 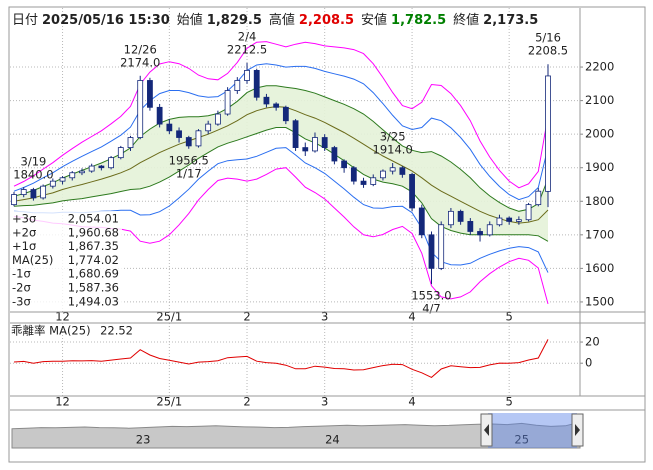 What do you see at coordinates (32, 260) in the screenshot?
I see `legend-name: MA(25)` at bounding box center [32, 260].